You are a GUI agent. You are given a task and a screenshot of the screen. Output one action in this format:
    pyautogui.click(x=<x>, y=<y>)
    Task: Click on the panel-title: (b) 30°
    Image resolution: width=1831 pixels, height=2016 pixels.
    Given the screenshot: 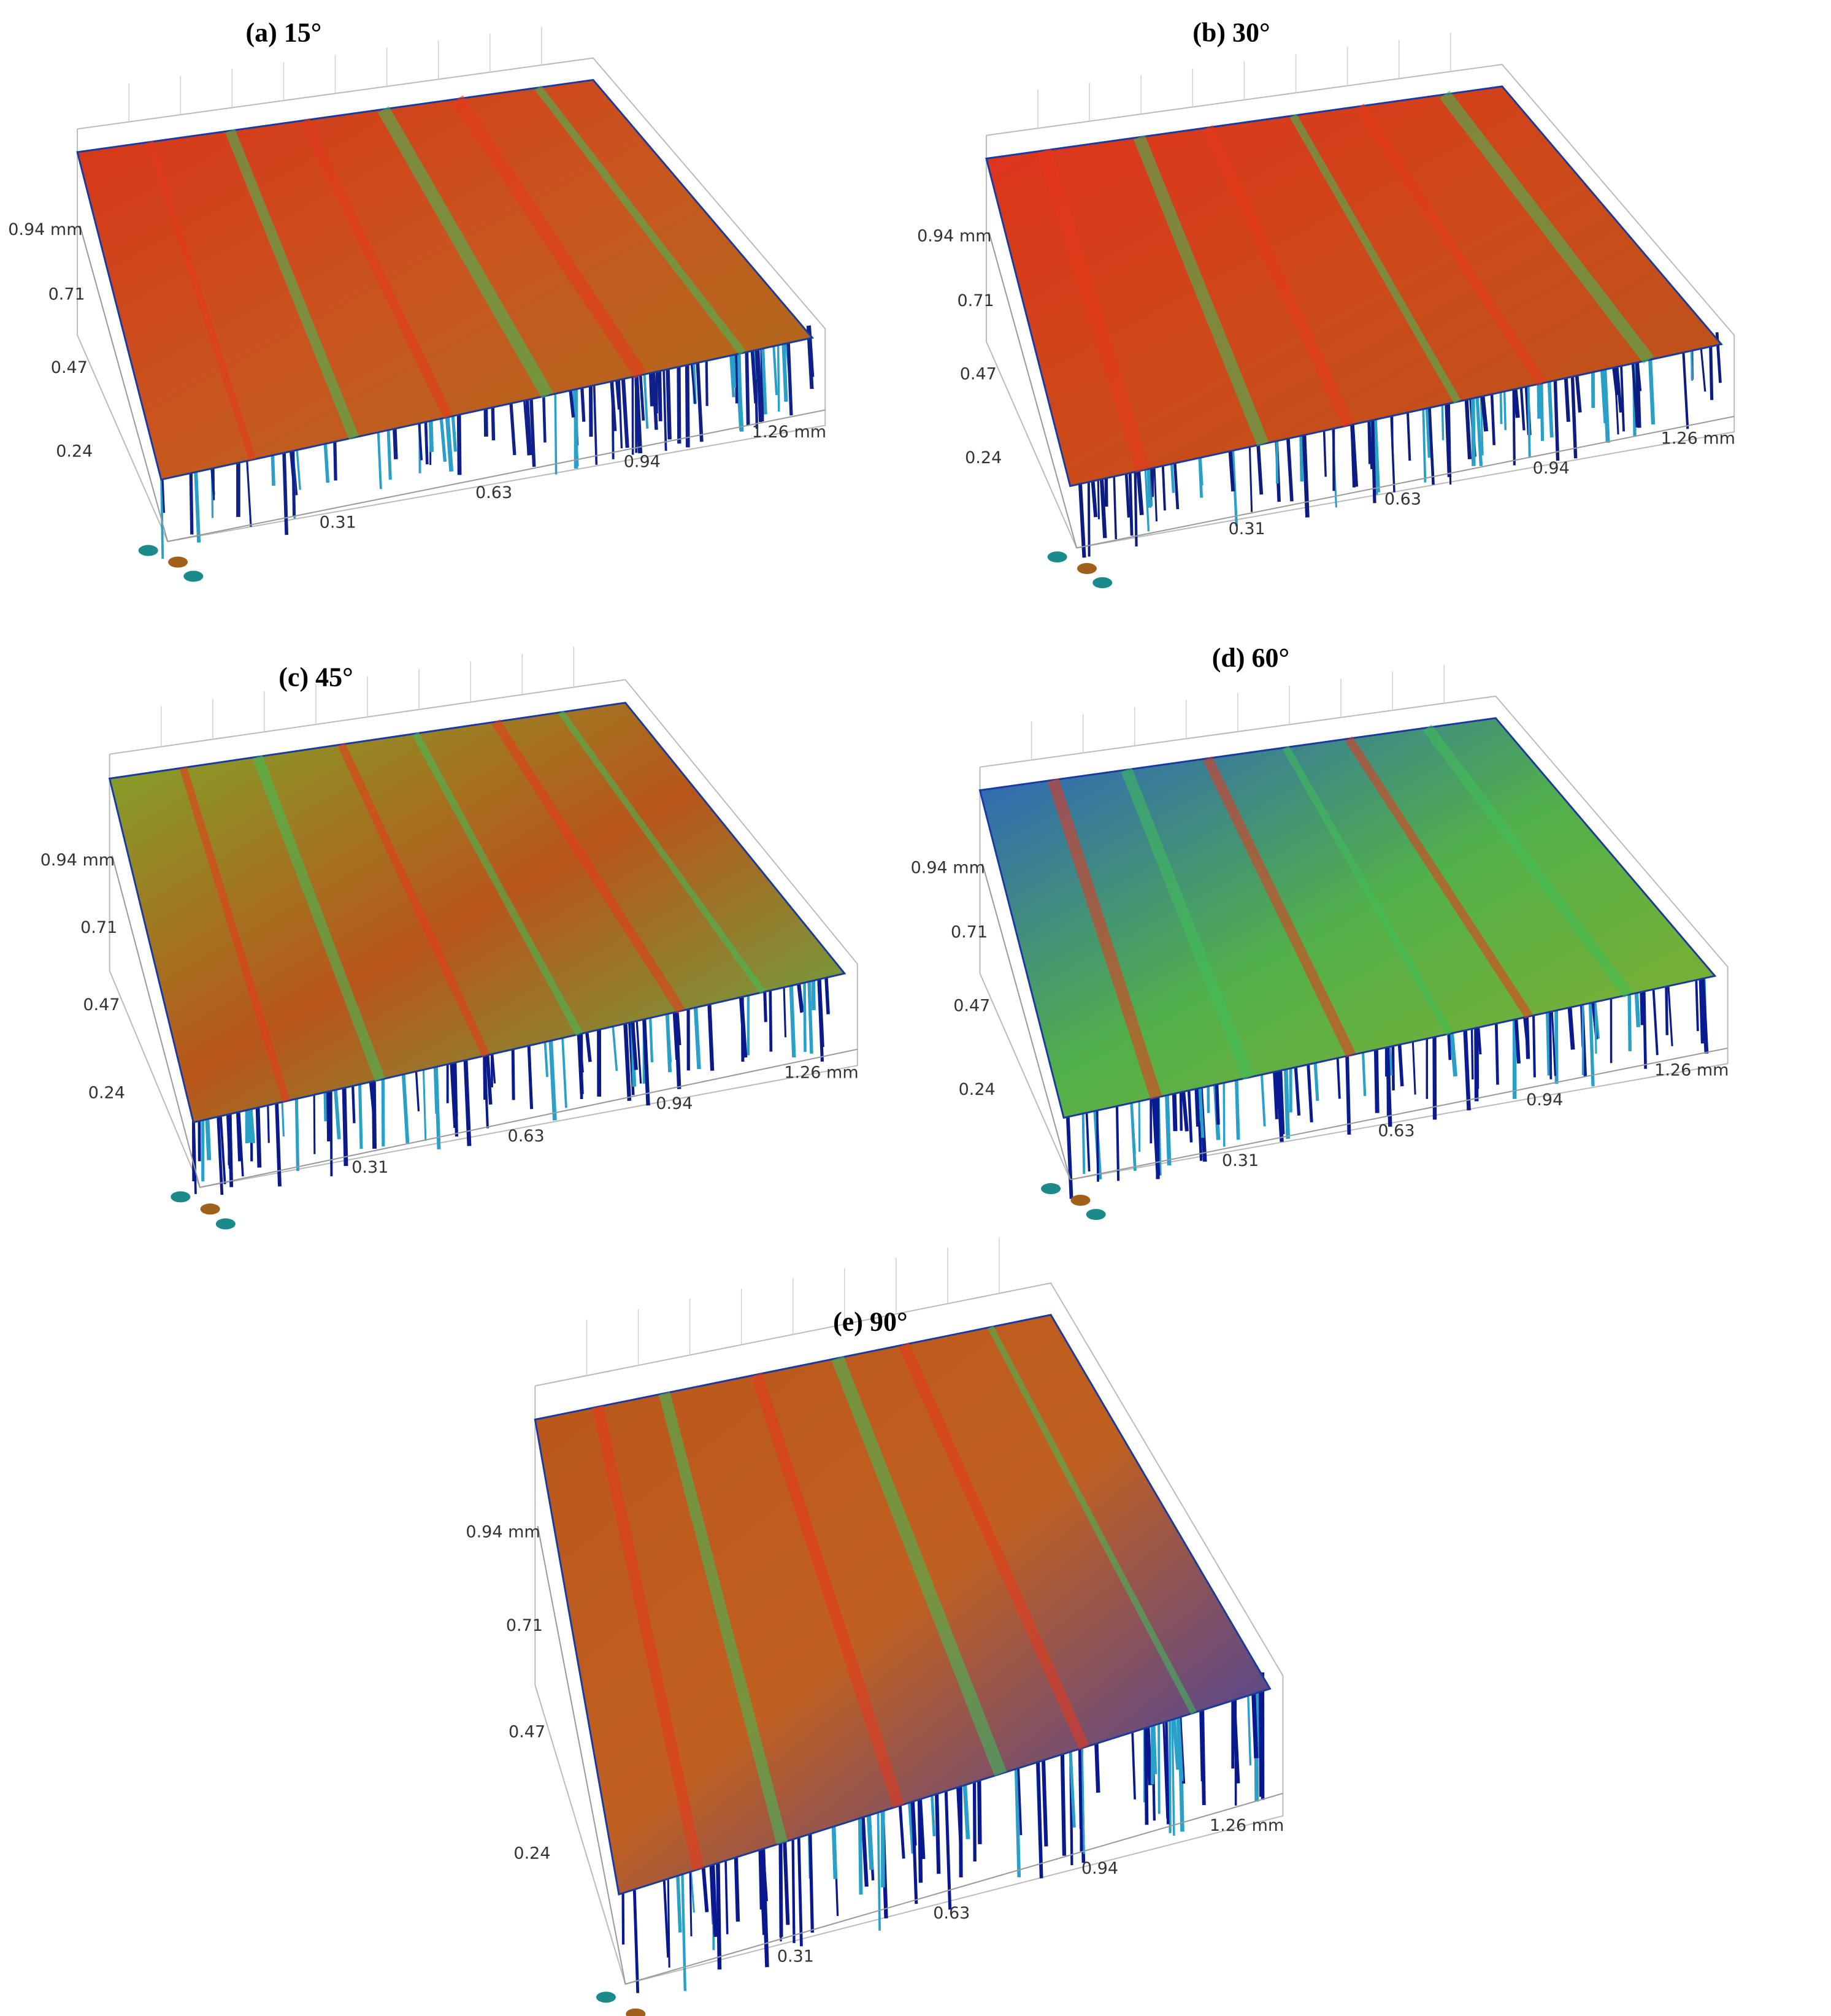 What is the action you would take?
    pyautogui.click(x=1231, y=33)
    